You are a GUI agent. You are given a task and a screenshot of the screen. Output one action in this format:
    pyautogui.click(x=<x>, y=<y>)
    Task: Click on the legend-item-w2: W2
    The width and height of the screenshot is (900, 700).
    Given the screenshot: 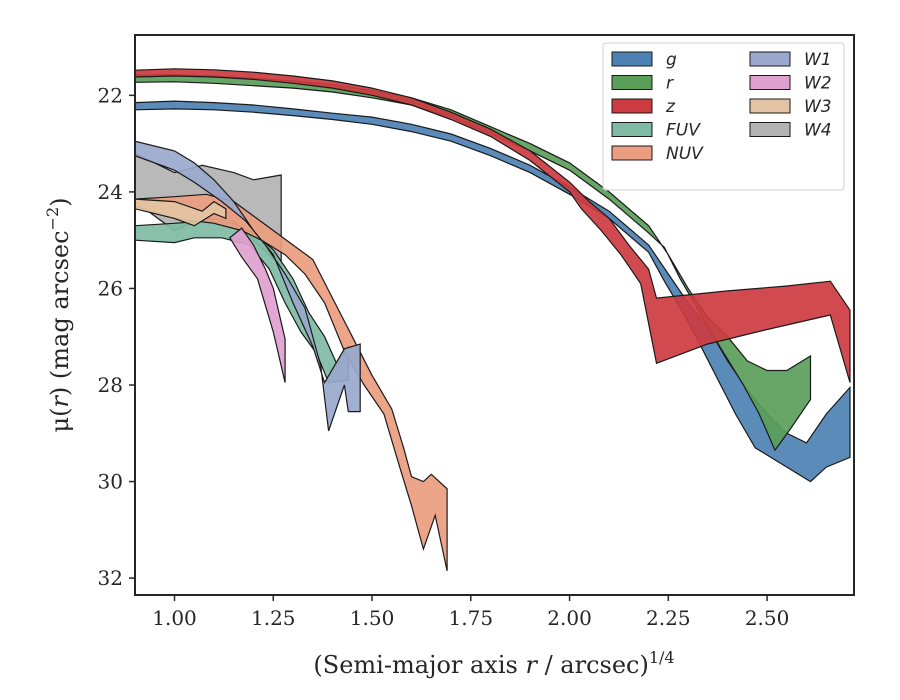 What is the action you would take?
    pyautogui.click(x=790, y=84)
    